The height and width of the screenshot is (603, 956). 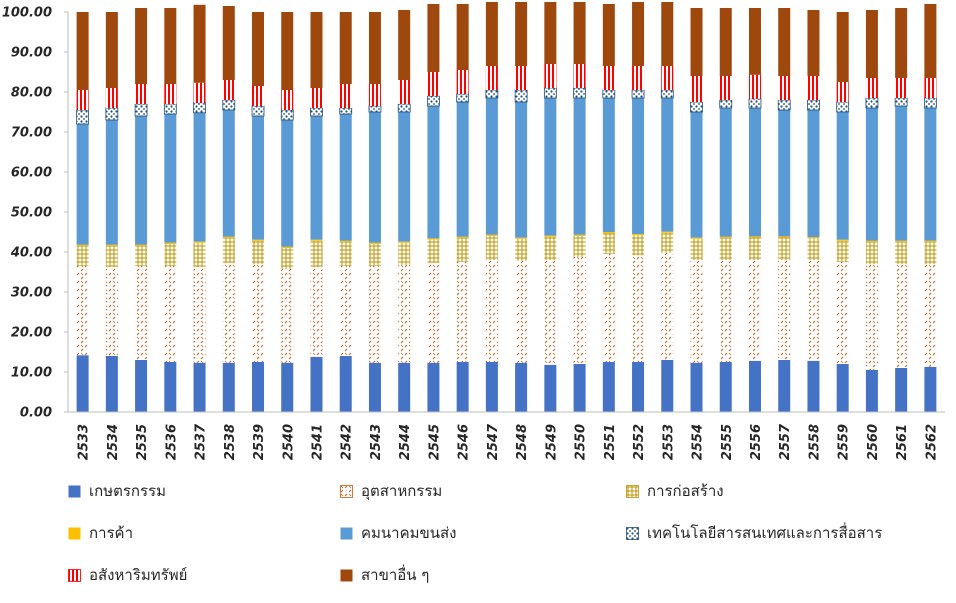 I want to click on bar-segment-2550-s7, so click(x=579, y=33).